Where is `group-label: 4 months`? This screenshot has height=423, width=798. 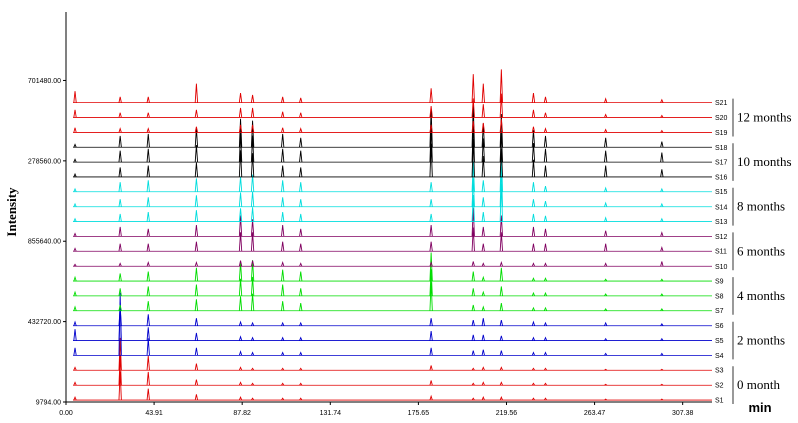 group-label: 4 months is located at coordinates (761, 295).